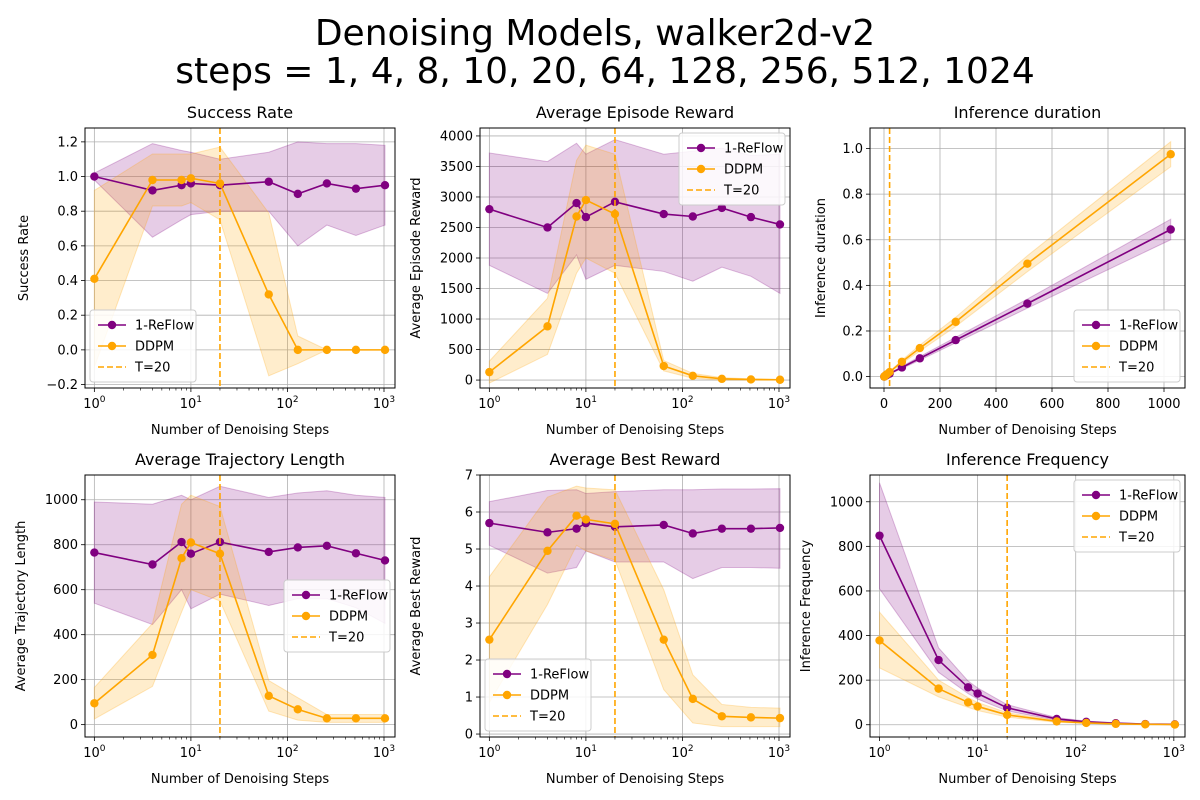 The height and width of the screenshot is (800, 1200). What do you see at coordinates (635, 459) in the screenshot?
I see `panel-title: Average Best Reward` at bounding box center [635, 459].